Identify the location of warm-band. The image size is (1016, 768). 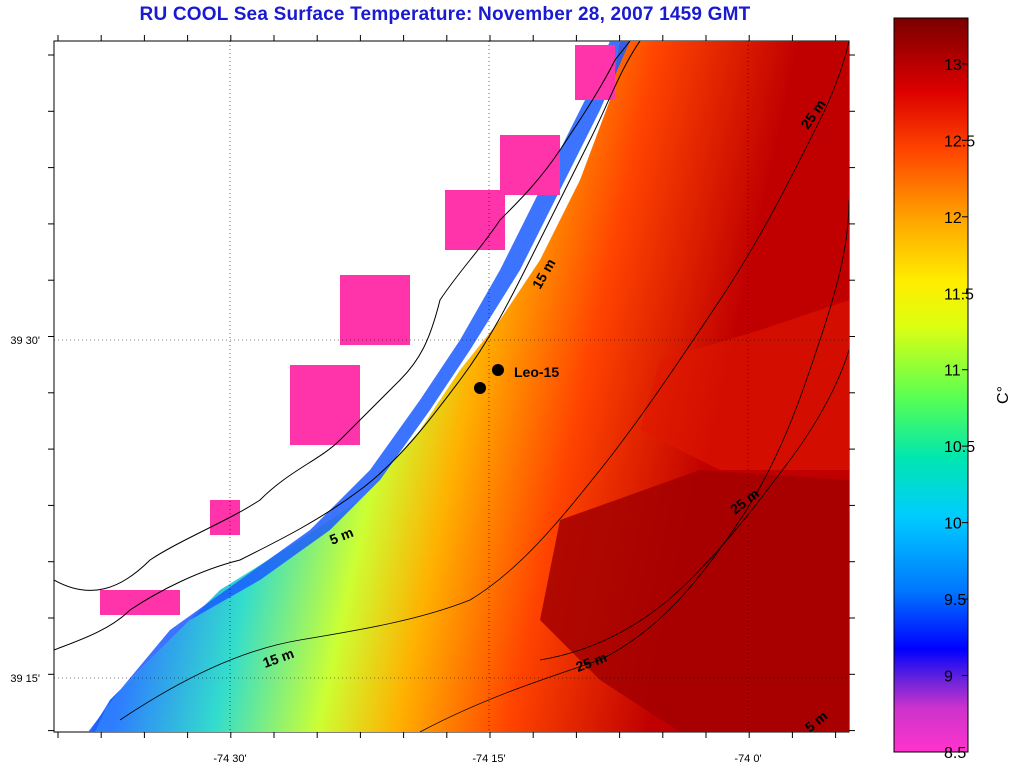
(744, 385).